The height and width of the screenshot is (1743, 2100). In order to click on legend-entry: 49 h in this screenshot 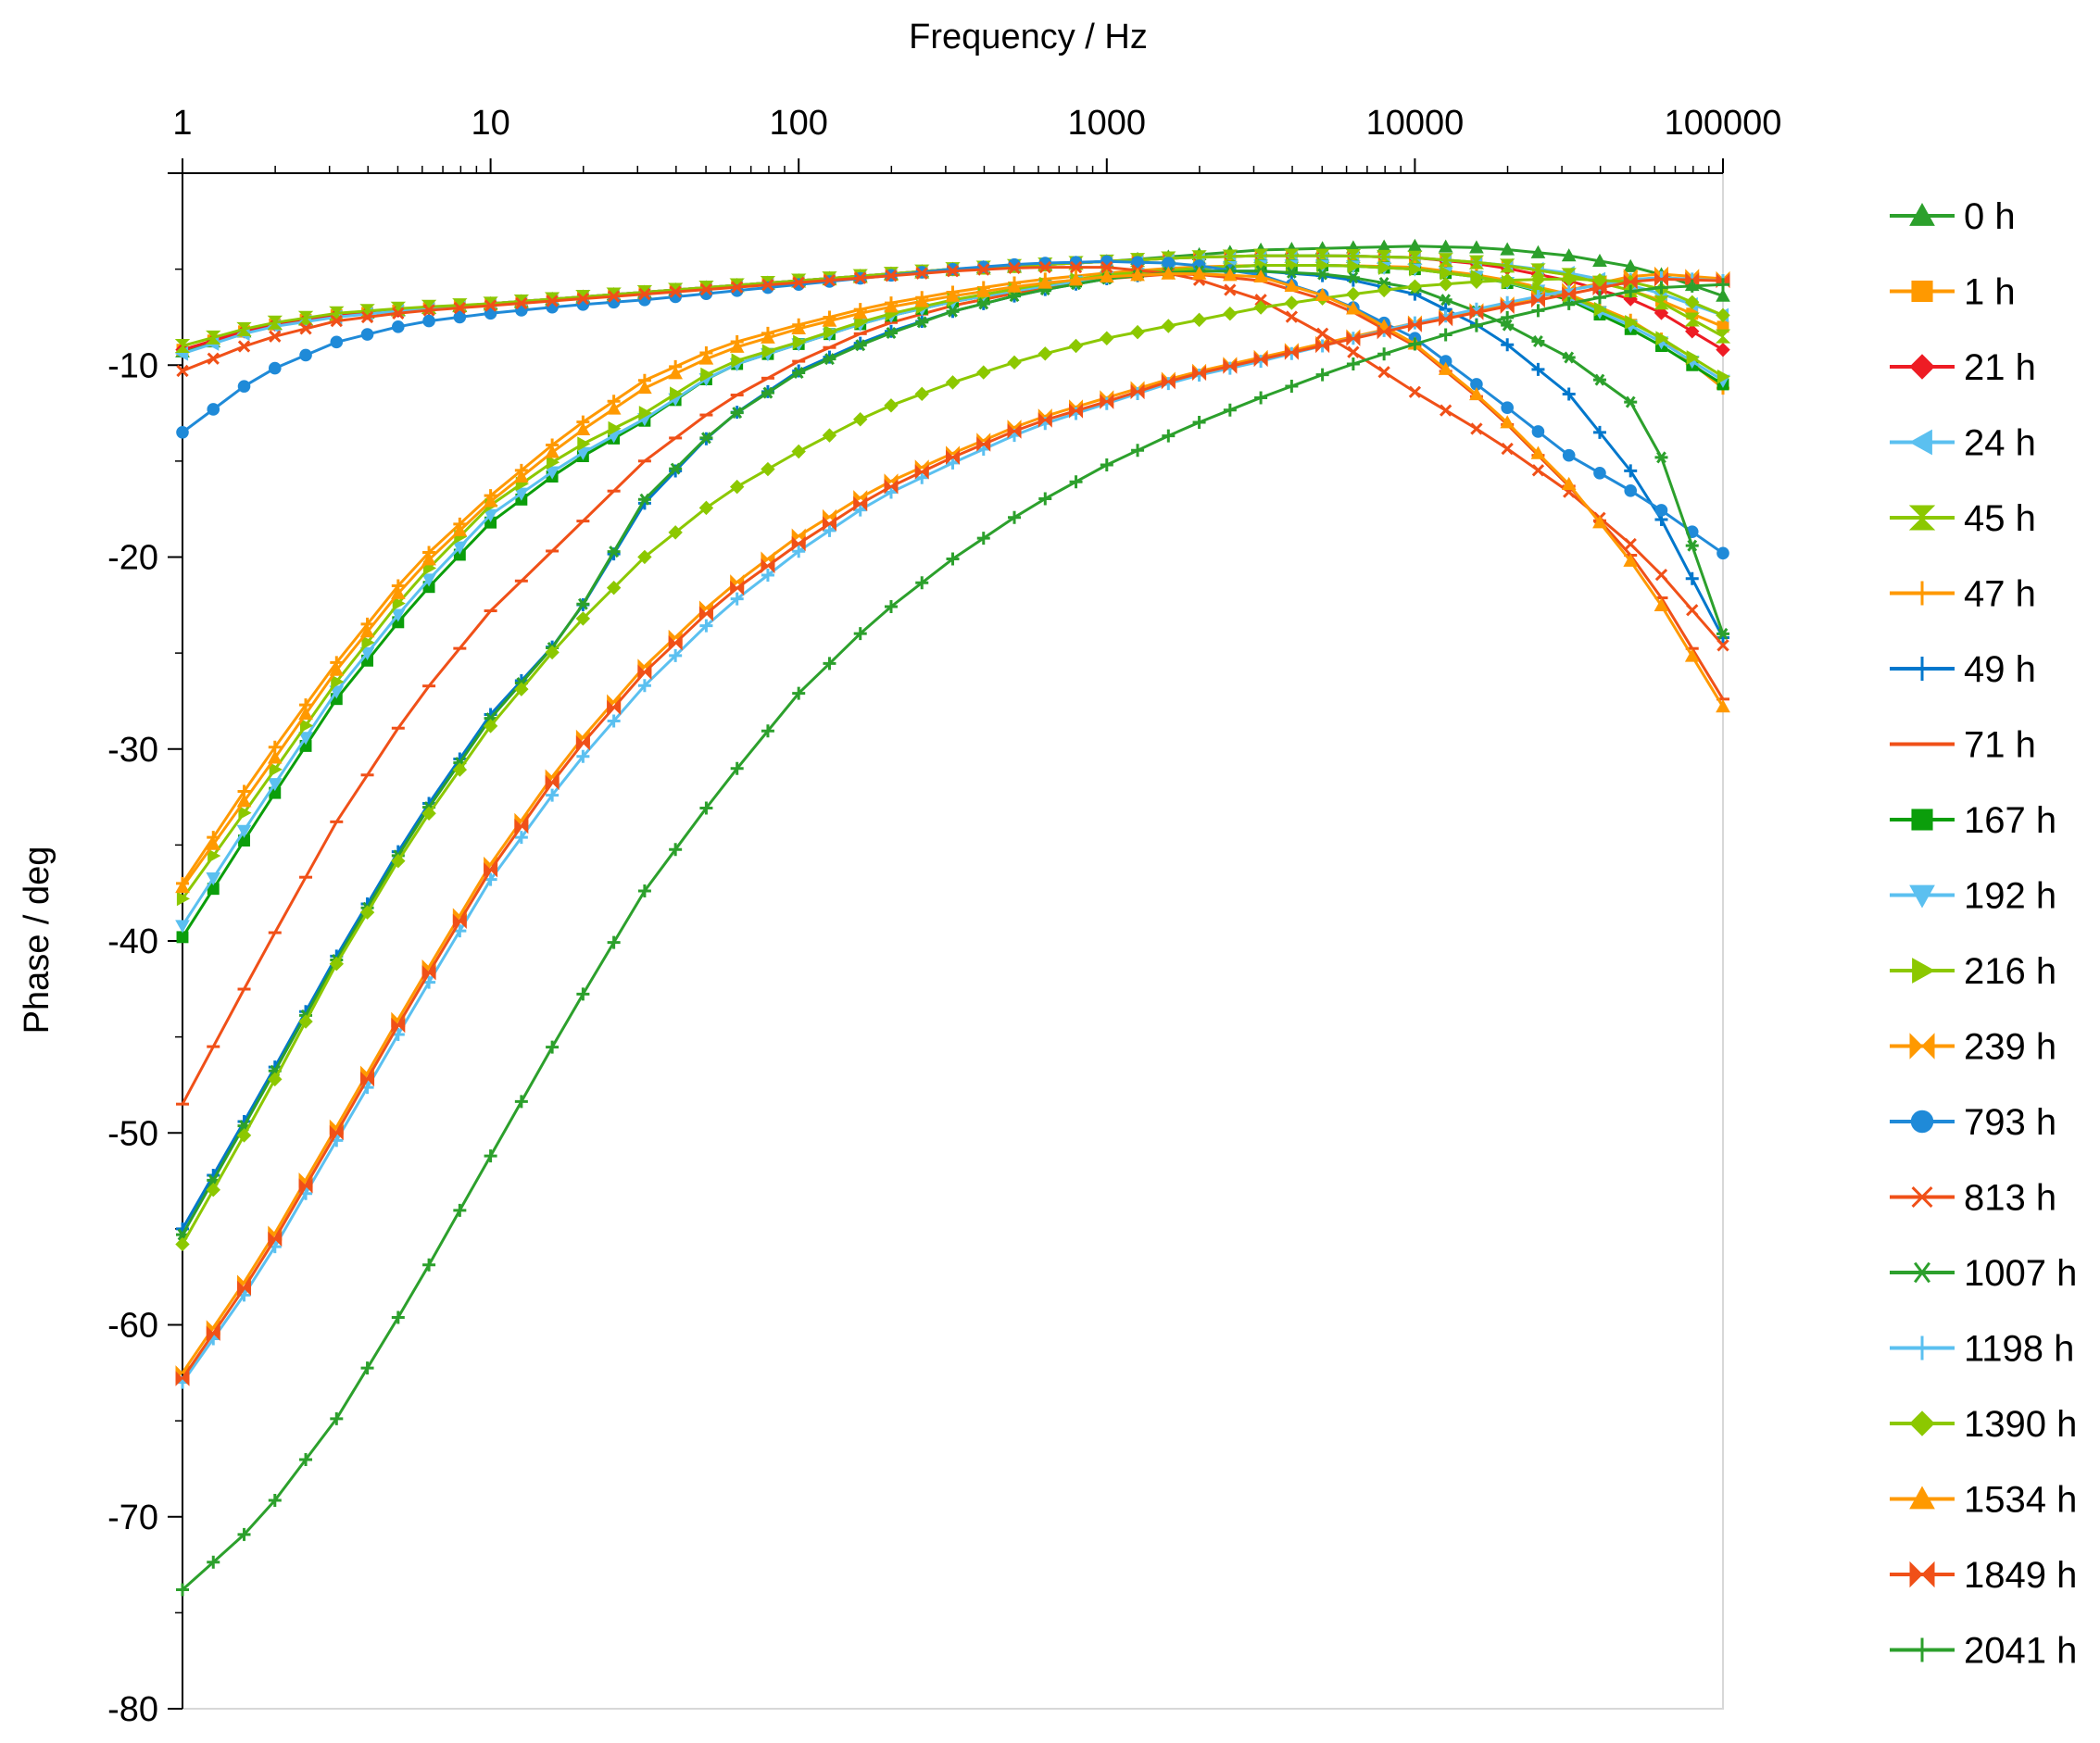, I will do `click(1963, 669)`.